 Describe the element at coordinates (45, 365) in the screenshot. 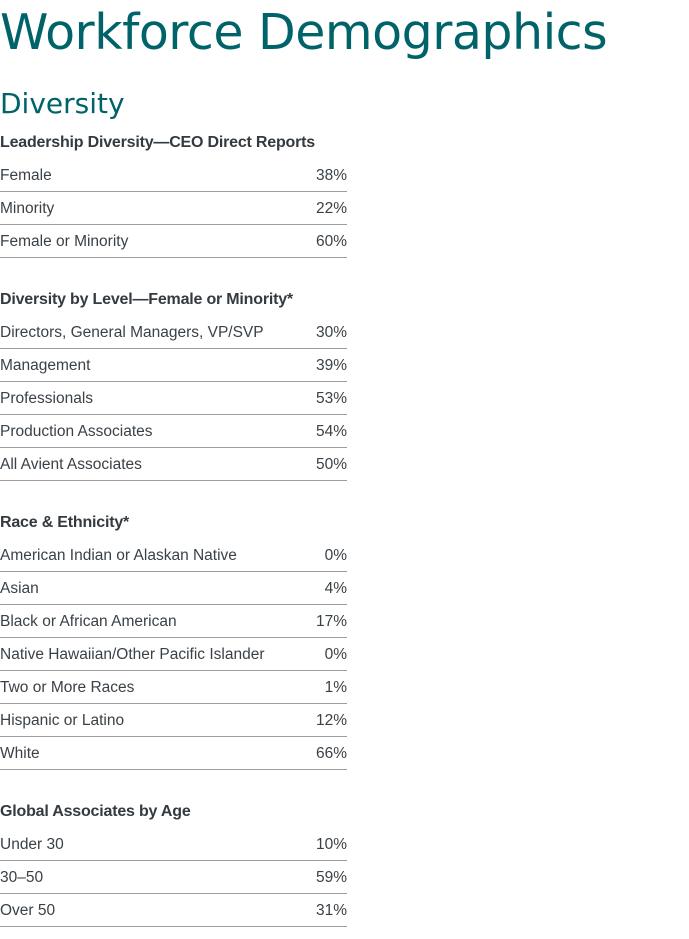

I see `row-label: Management` at that location.